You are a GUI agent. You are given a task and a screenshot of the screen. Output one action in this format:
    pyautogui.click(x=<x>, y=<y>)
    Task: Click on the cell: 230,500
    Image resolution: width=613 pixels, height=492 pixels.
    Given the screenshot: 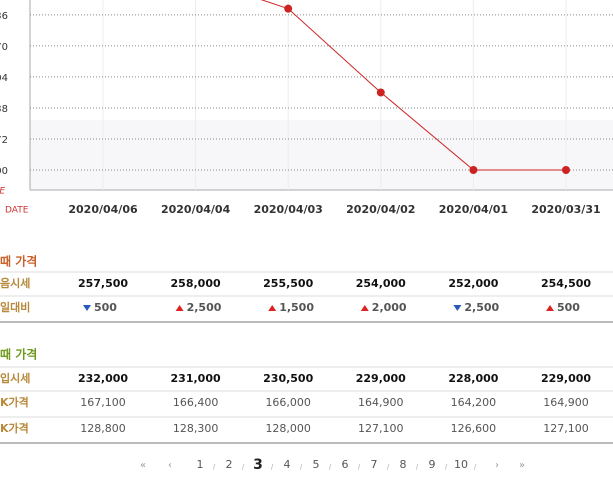 What is the action you would take?
    pyautogui.click(x=288, y=378)
    